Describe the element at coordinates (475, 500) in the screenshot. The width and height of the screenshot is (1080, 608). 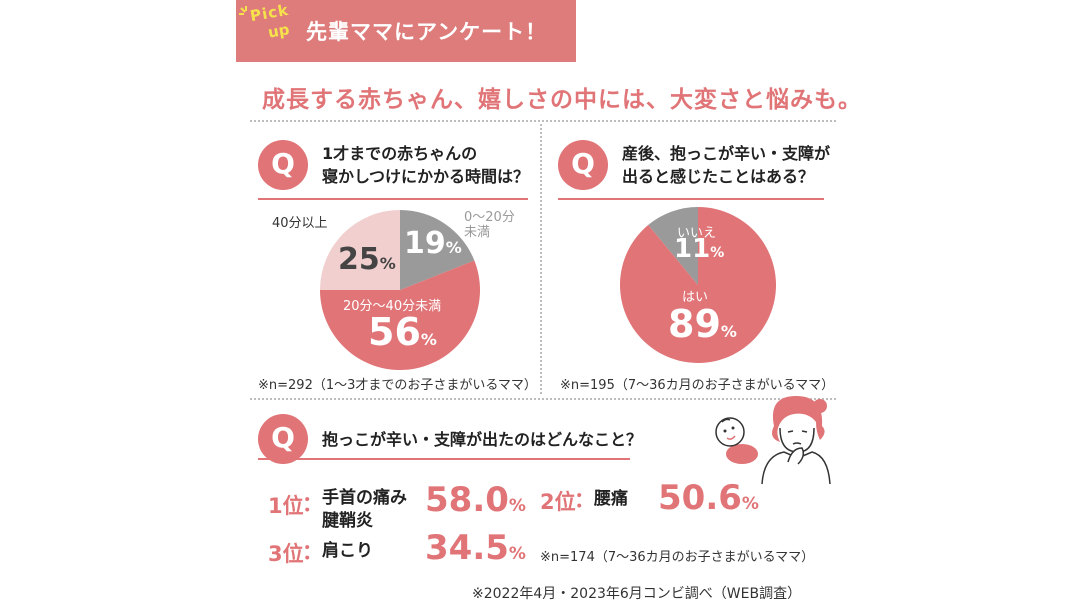
I see `rank-1-value: 58.0%` at that location.